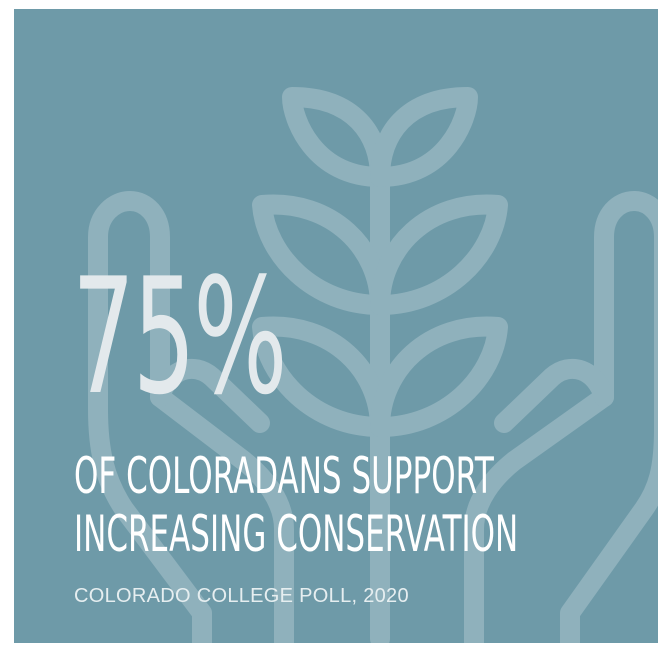 The width and height of the screenshot is (672, 652). What do you see at coordinates (296, 534) in the screenshot?
I see `headline-line-2: INCREASING CONSERVATION` at bounding box center [296, 534].